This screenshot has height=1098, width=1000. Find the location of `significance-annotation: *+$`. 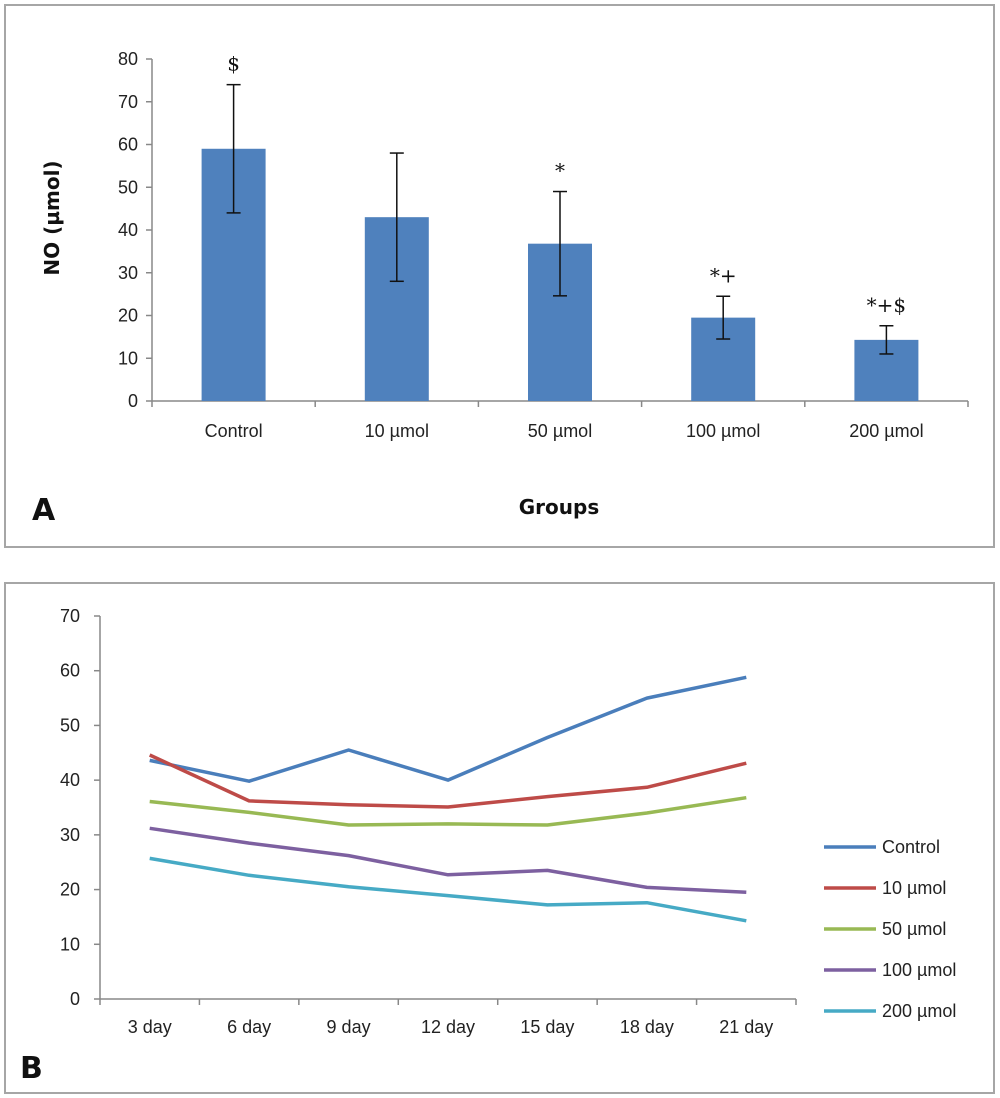

significance-annotation: *+$ is located at coordinates (886, 305).